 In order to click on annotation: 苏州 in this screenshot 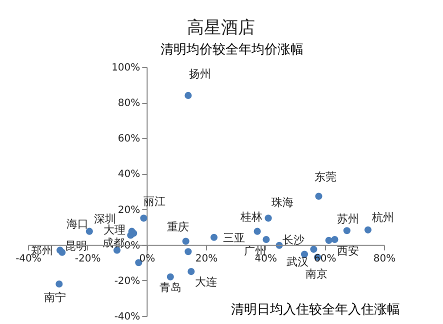, I will do `click(347, 219)`.